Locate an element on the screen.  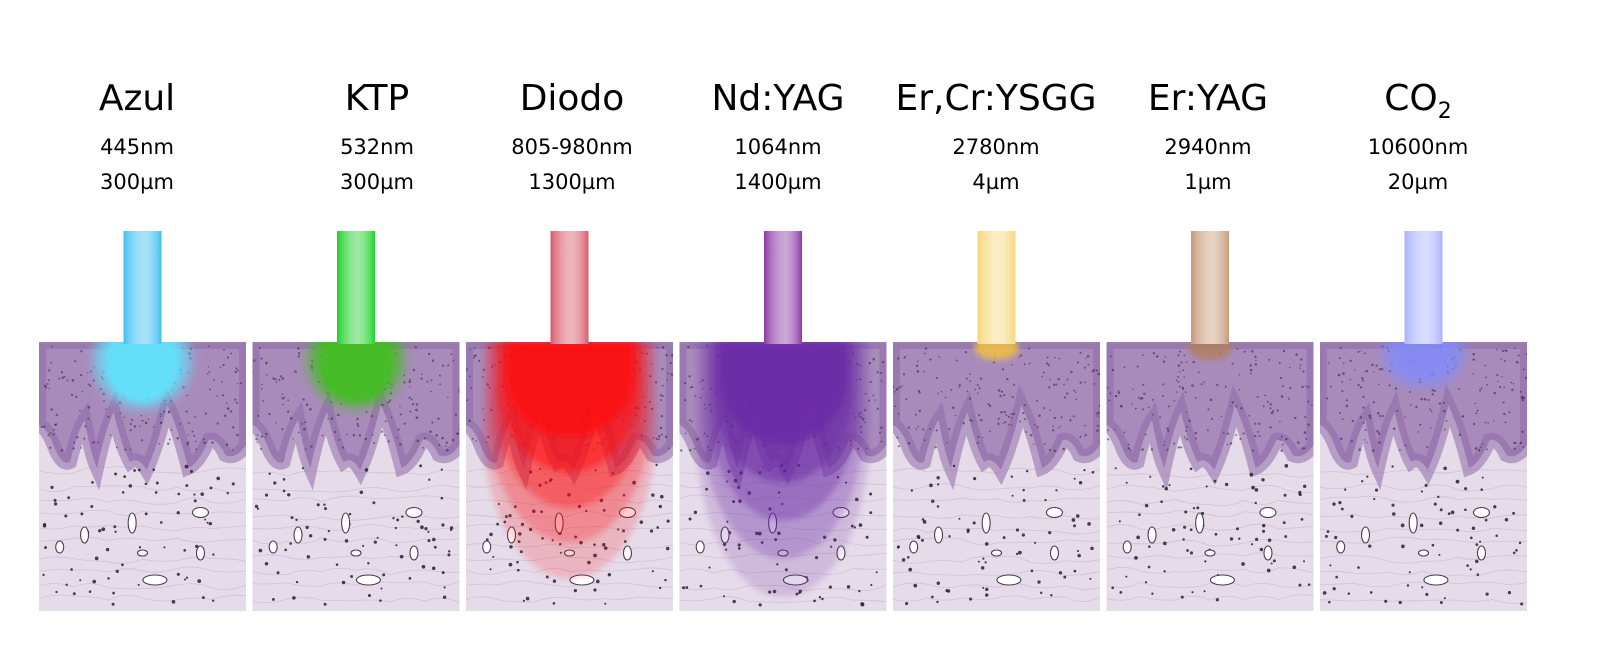
laser-wavelength: 10600nm is located at coordinates (1418, 147).